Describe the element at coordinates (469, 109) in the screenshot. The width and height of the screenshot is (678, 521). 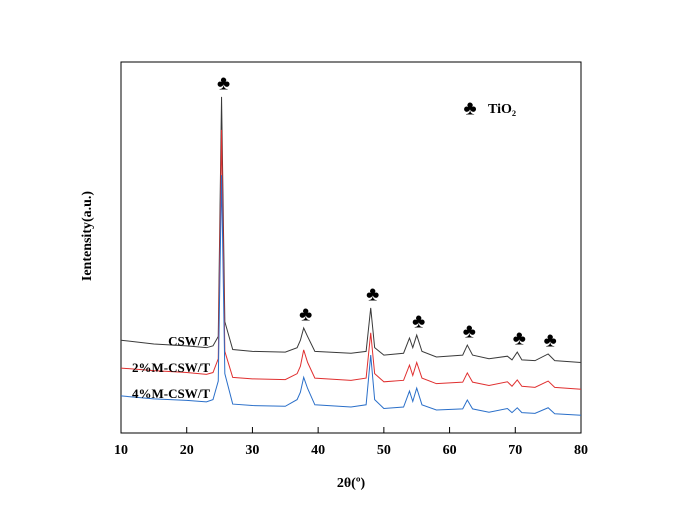
I see `legend-symbol: ♣` at that location.